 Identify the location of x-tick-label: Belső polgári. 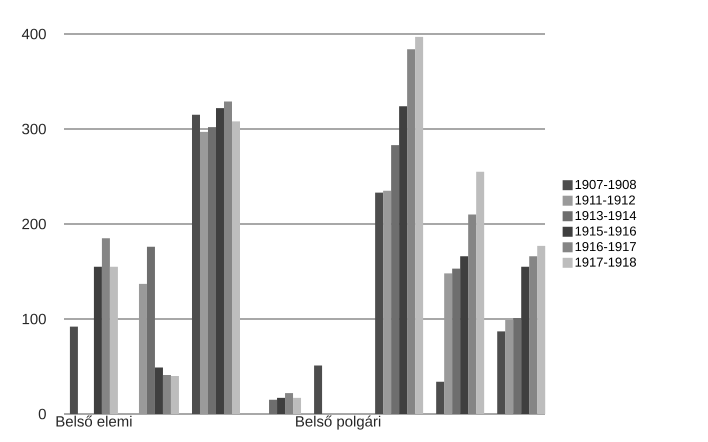
(338, 423).